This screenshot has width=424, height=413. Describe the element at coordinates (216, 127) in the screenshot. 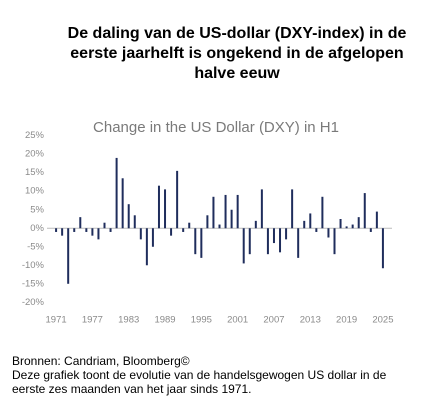

I see `chart-title: Change in the US Dollar (DXY) in H1` at that location.